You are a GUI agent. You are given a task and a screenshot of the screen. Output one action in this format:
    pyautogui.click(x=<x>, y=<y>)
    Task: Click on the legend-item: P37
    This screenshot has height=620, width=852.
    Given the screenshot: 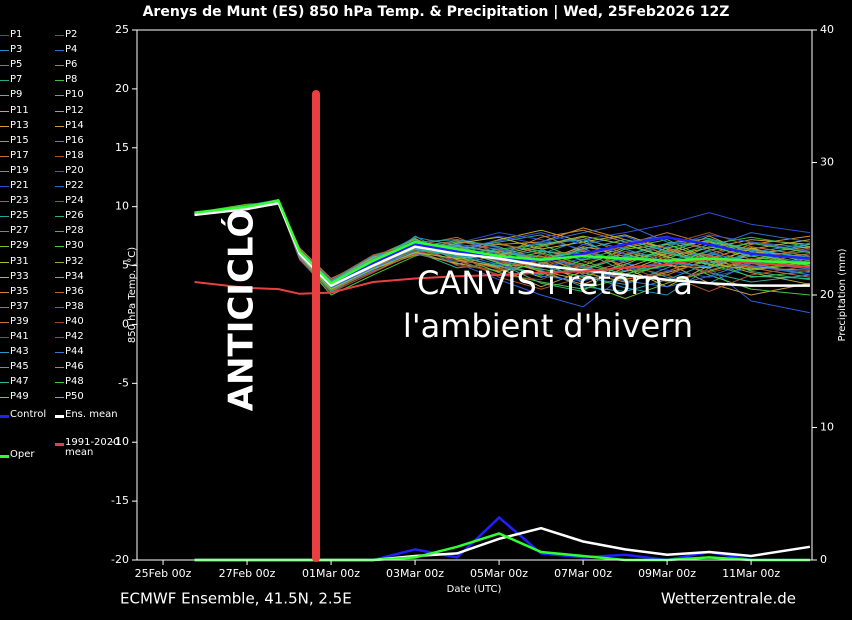 What is the action you would take?
    pyautogui.click(x=35, y=306)
    